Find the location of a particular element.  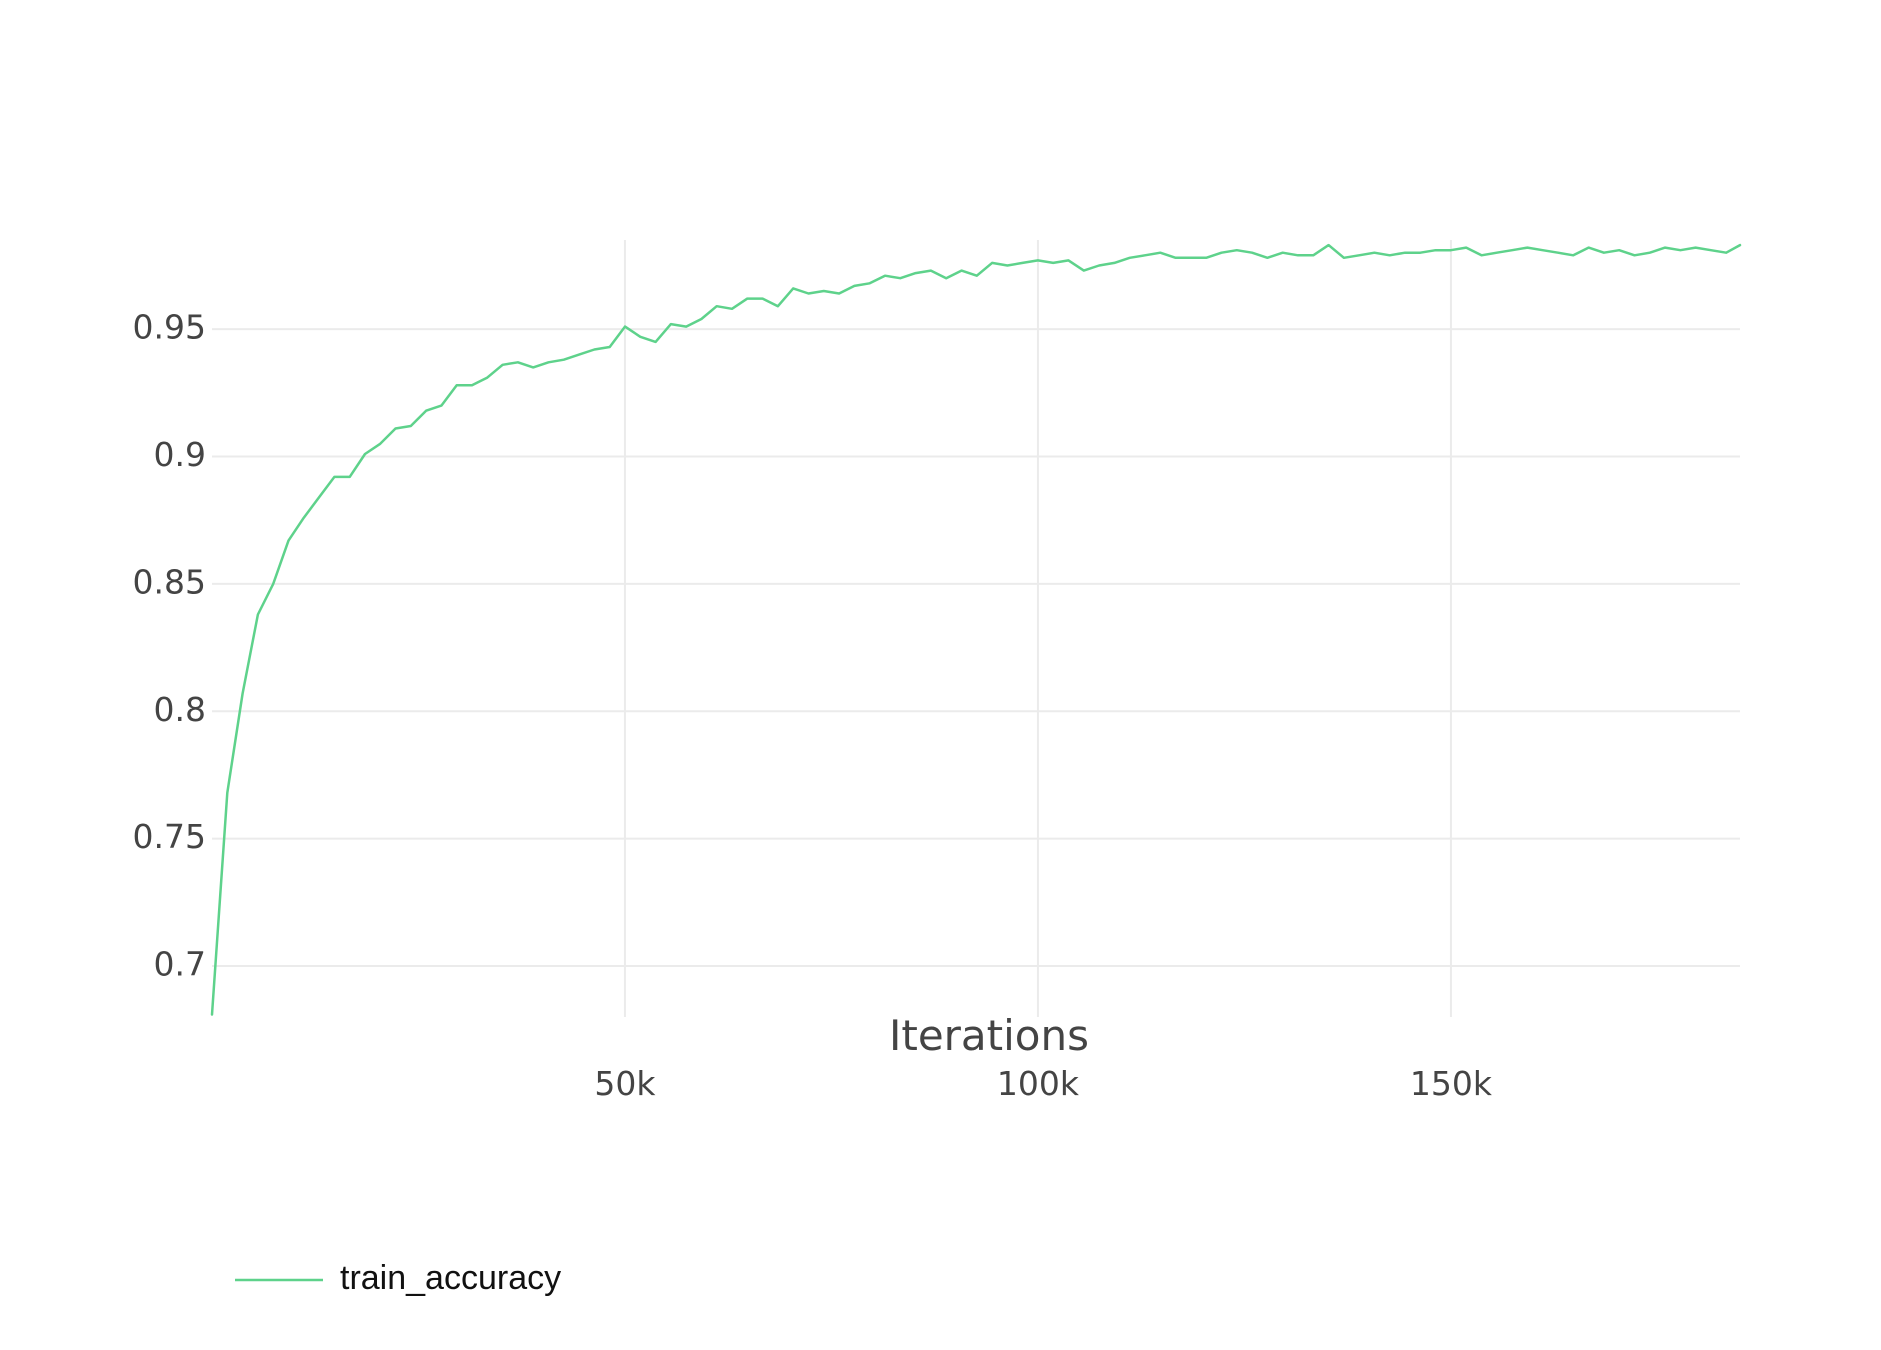

legend: train_accuracy is located at coordinates (398, 1278).